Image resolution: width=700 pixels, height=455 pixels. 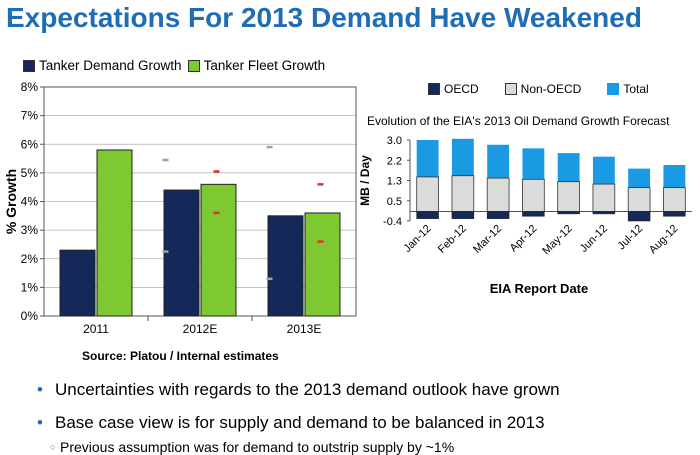 What do you see at coordinates (30, 316) in the screenshot?
I see `y-tick-label: 0%` at bounding box center [30, 316].